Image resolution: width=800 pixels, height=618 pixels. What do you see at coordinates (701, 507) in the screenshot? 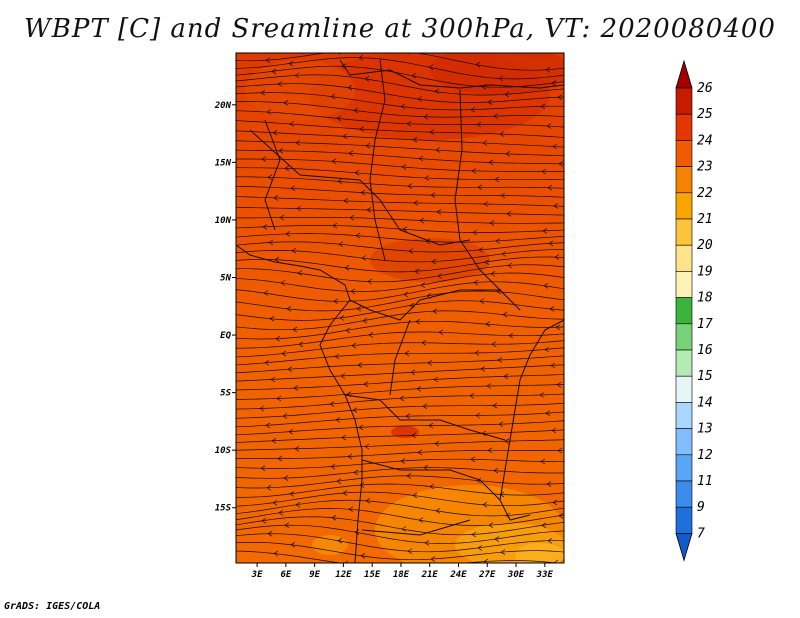
I see `colorbar-label: 9` at bounding box center [701, 507].